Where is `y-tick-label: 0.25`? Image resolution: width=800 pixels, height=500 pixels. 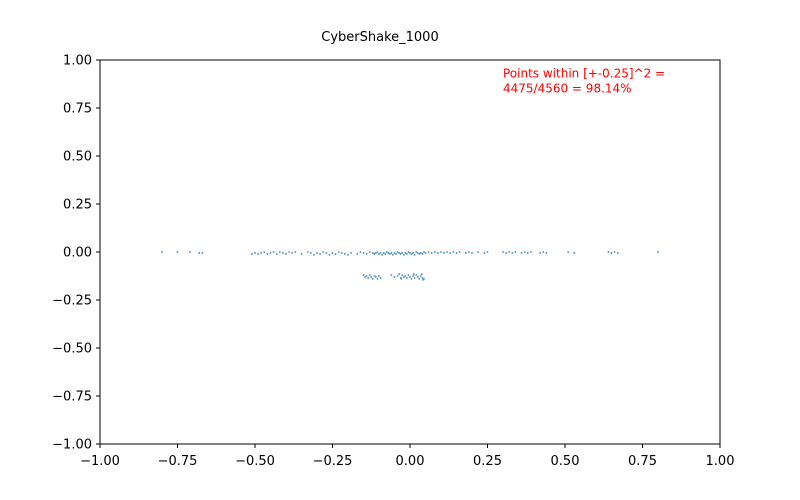
y-tick-label: 0.25 is located at coordinates (77, 205).